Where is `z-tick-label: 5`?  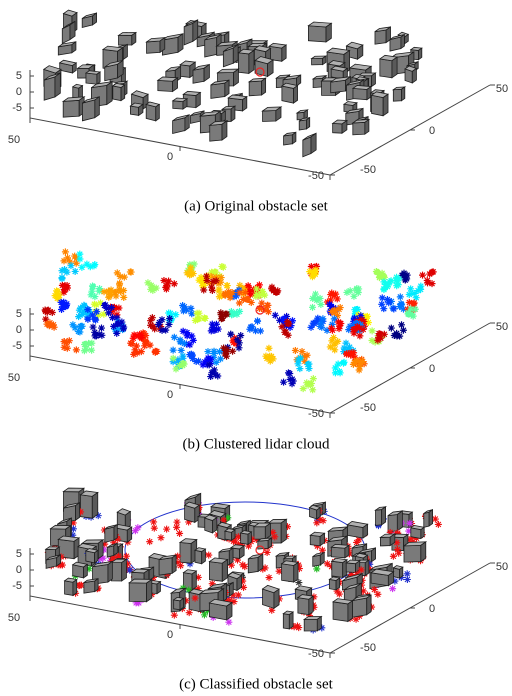
z-tick-label: 5 is located at coordinates (19, 76).